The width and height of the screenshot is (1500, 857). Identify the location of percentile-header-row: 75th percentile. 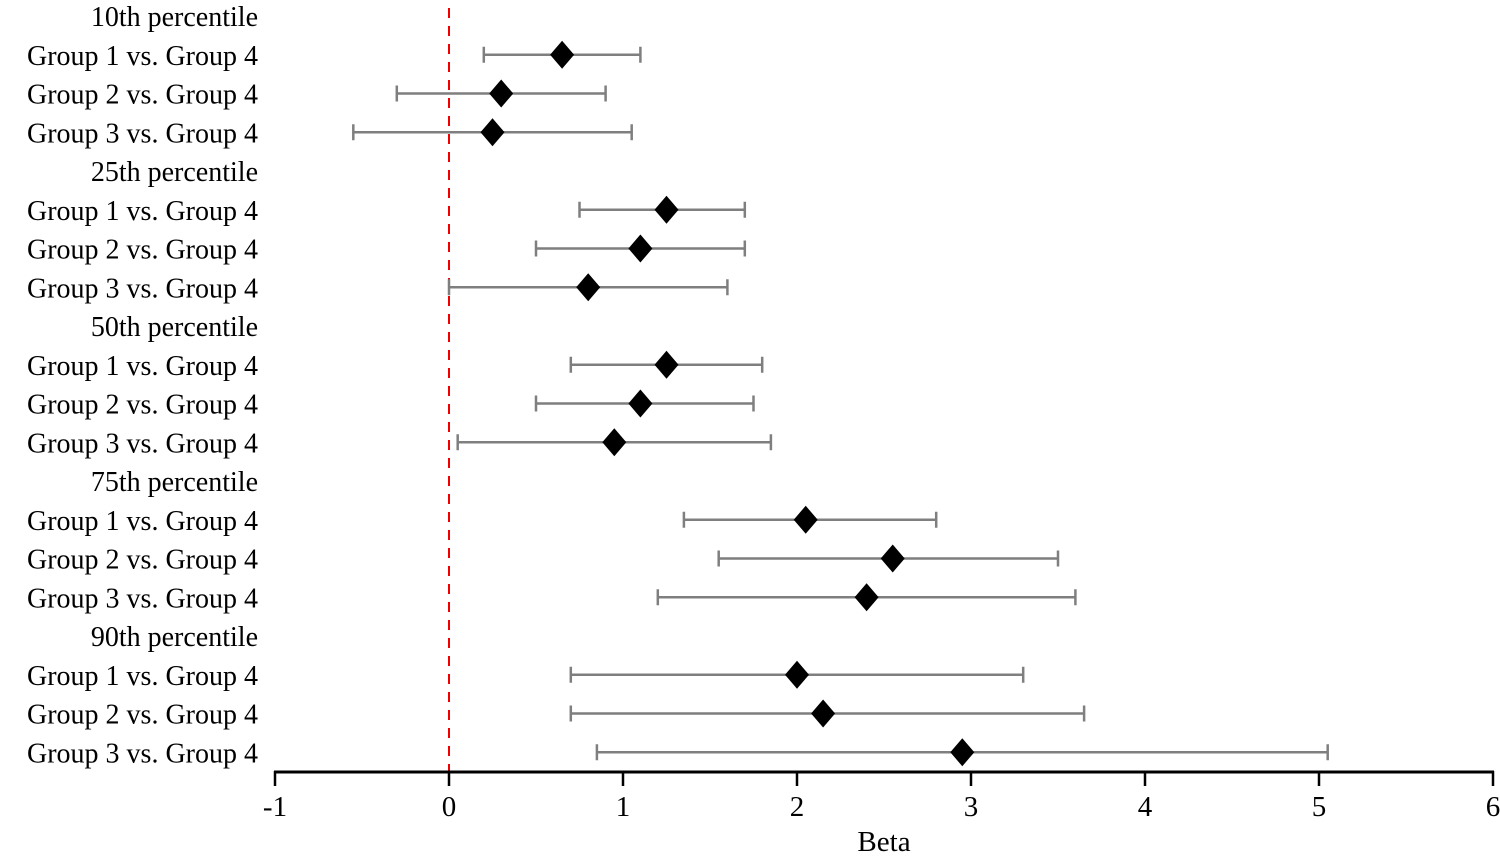
(174, 482).